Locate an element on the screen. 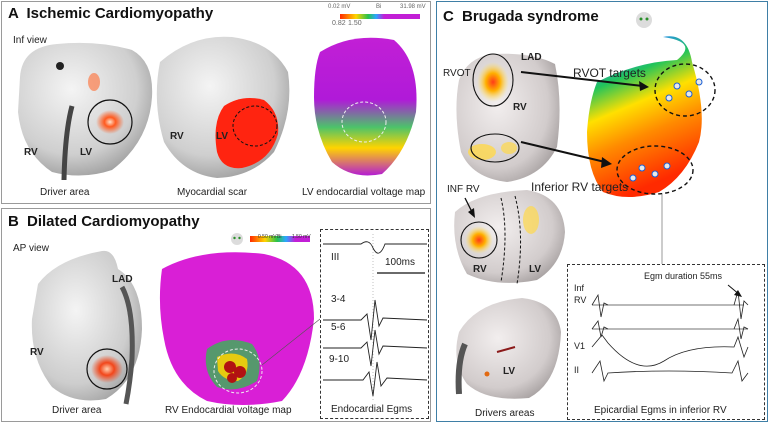 The width and height of the screenshot is (769, 423). scale-max: 1.50 mV is located at coordinates (301, 237).